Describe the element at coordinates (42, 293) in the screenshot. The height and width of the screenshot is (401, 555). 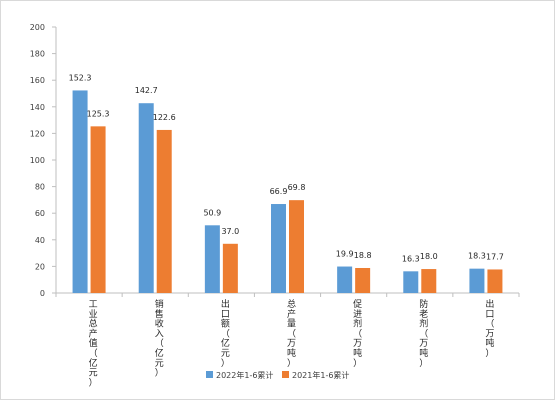
I see `y-tick-label: 0` at that location.